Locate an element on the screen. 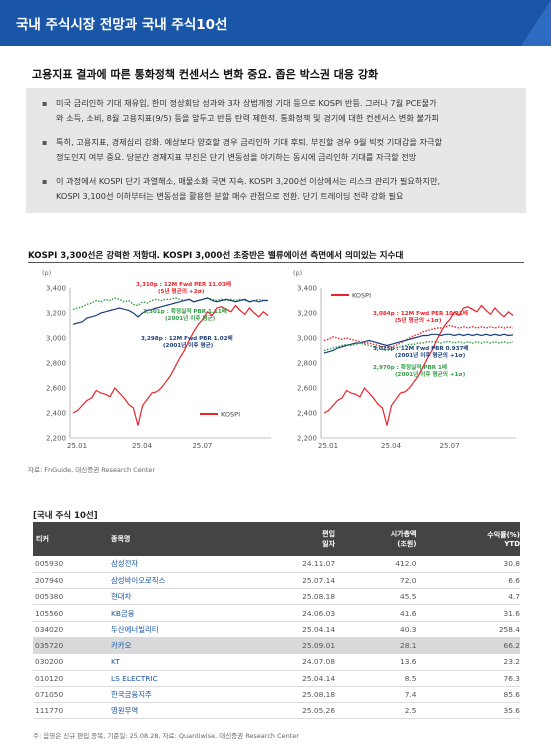  table-row: 034020 두산에너빌리티 25.04.14 40.3 258.4 is located at coordinates (276, 629).